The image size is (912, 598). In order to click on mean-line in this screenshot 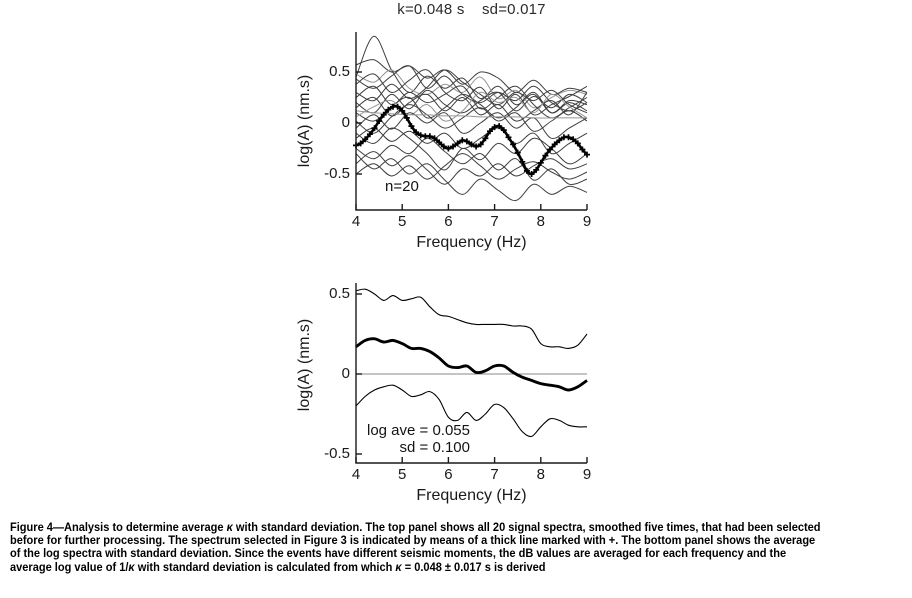, I will do `click(471, 364)`.